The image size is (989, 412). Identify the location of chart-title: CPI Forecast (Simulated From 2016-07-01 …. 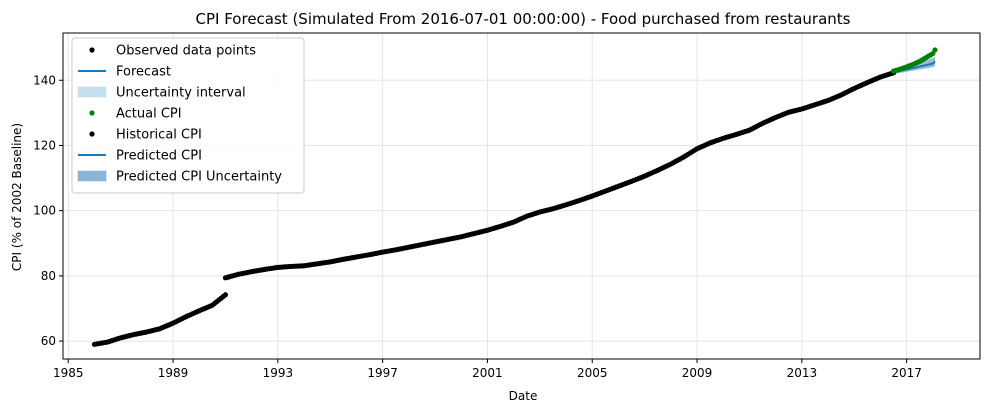
(523, 19).